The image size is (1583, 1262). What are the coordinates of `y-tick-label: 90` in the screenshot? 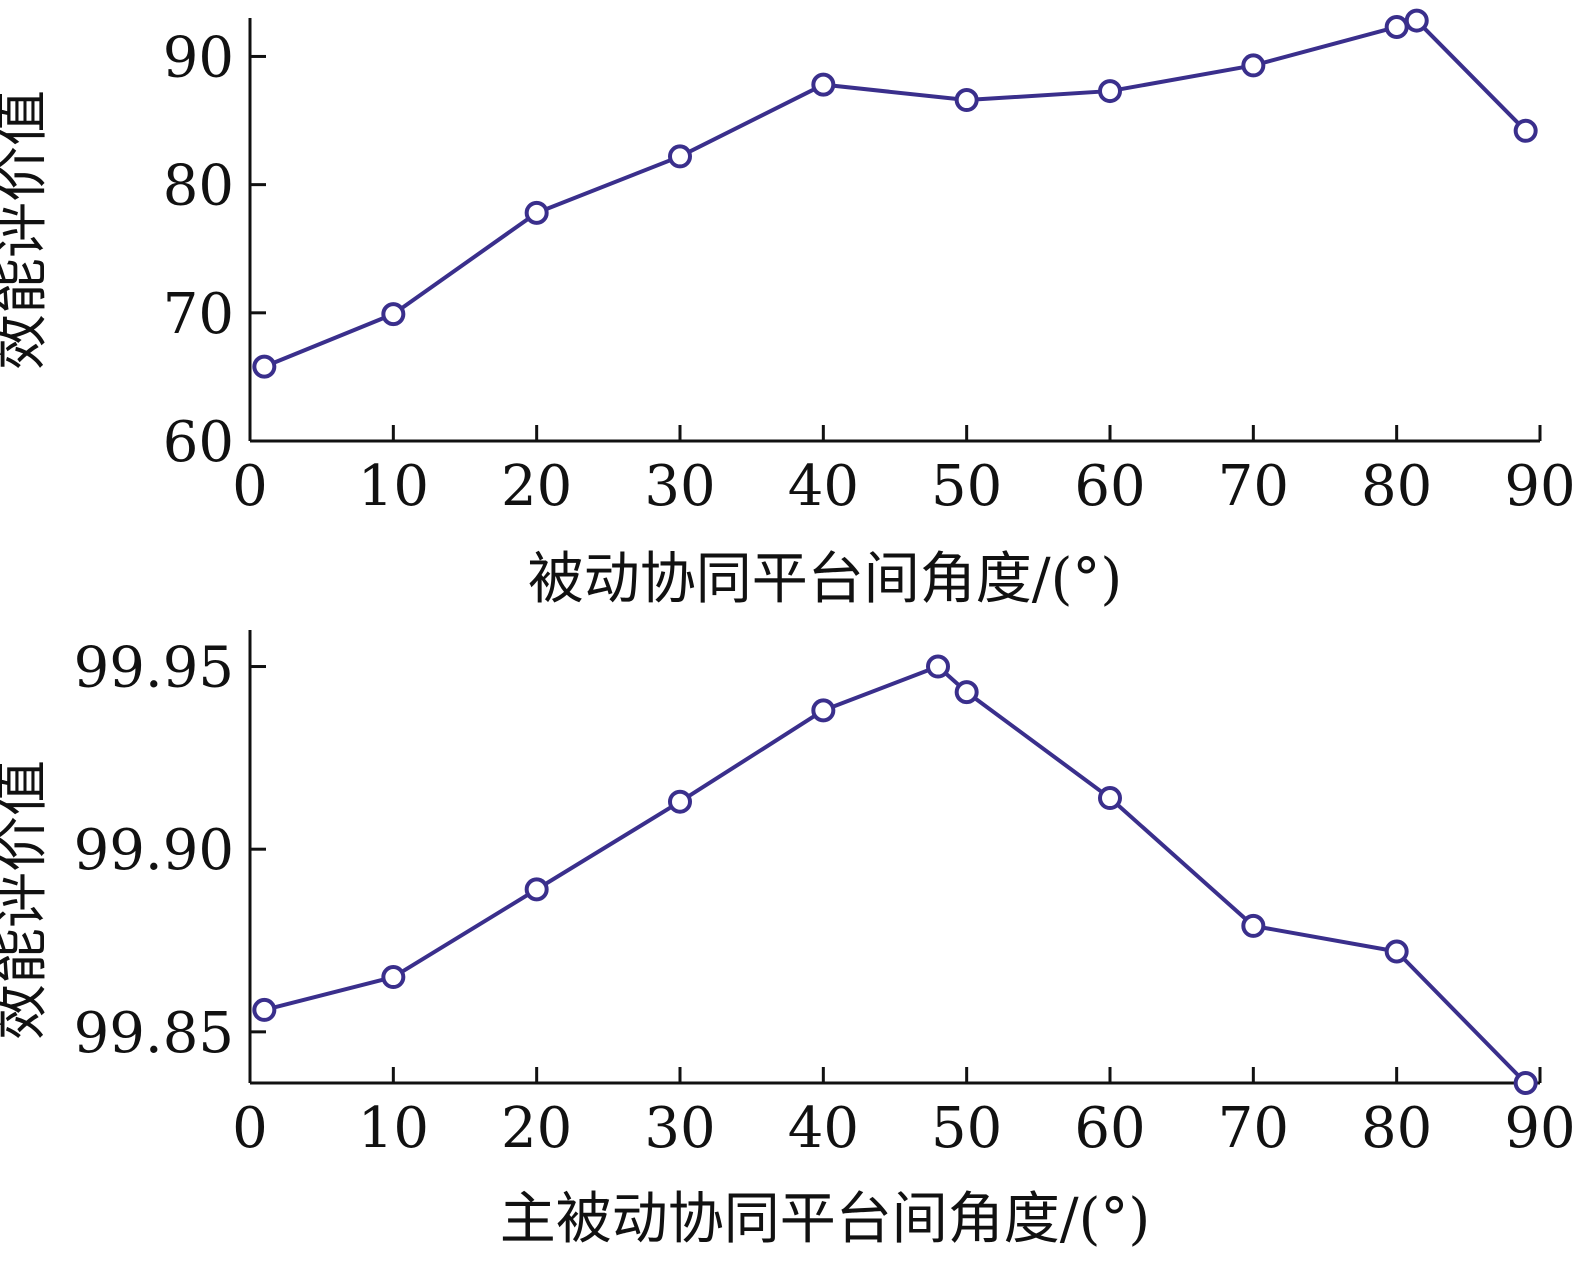 It's located at (198, 57).